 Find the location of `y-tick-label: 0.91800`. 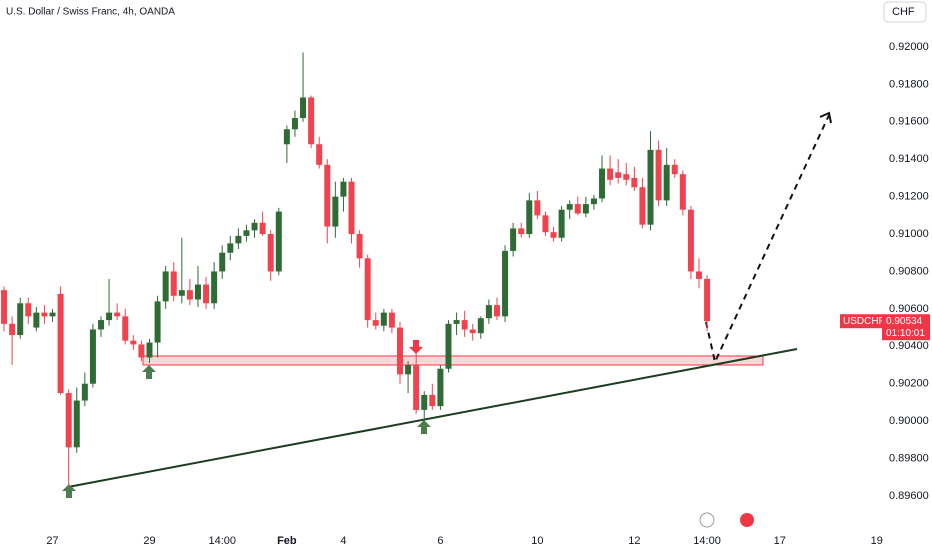

y-tick-label: 0.91800 is located at coordinates (909, 84).